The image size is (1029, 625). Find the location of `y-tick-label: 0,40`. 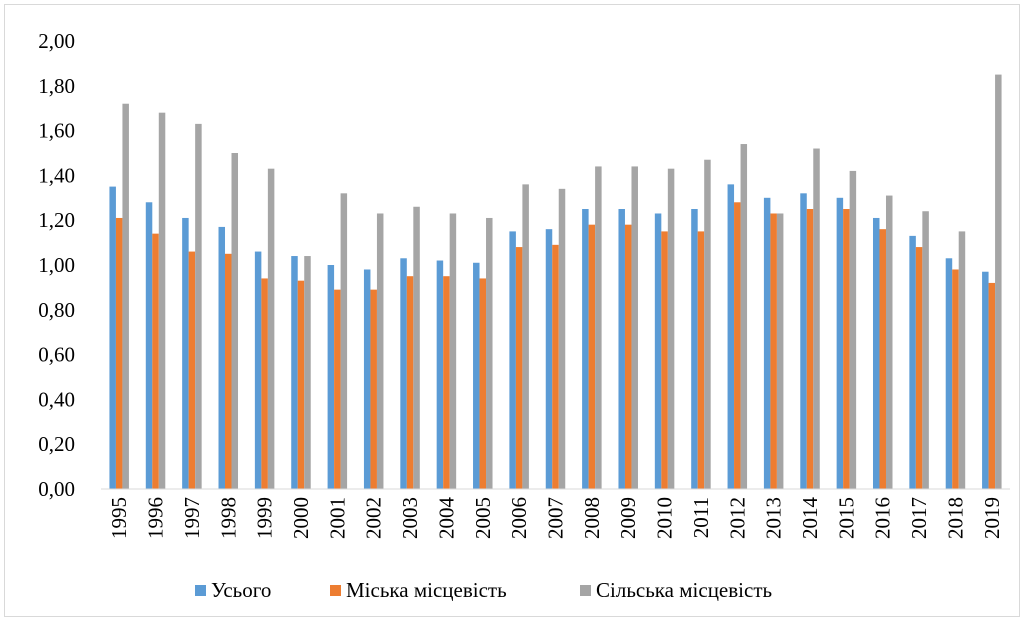

y-tick-label: 0,40 is located at coordinates (56, 399).